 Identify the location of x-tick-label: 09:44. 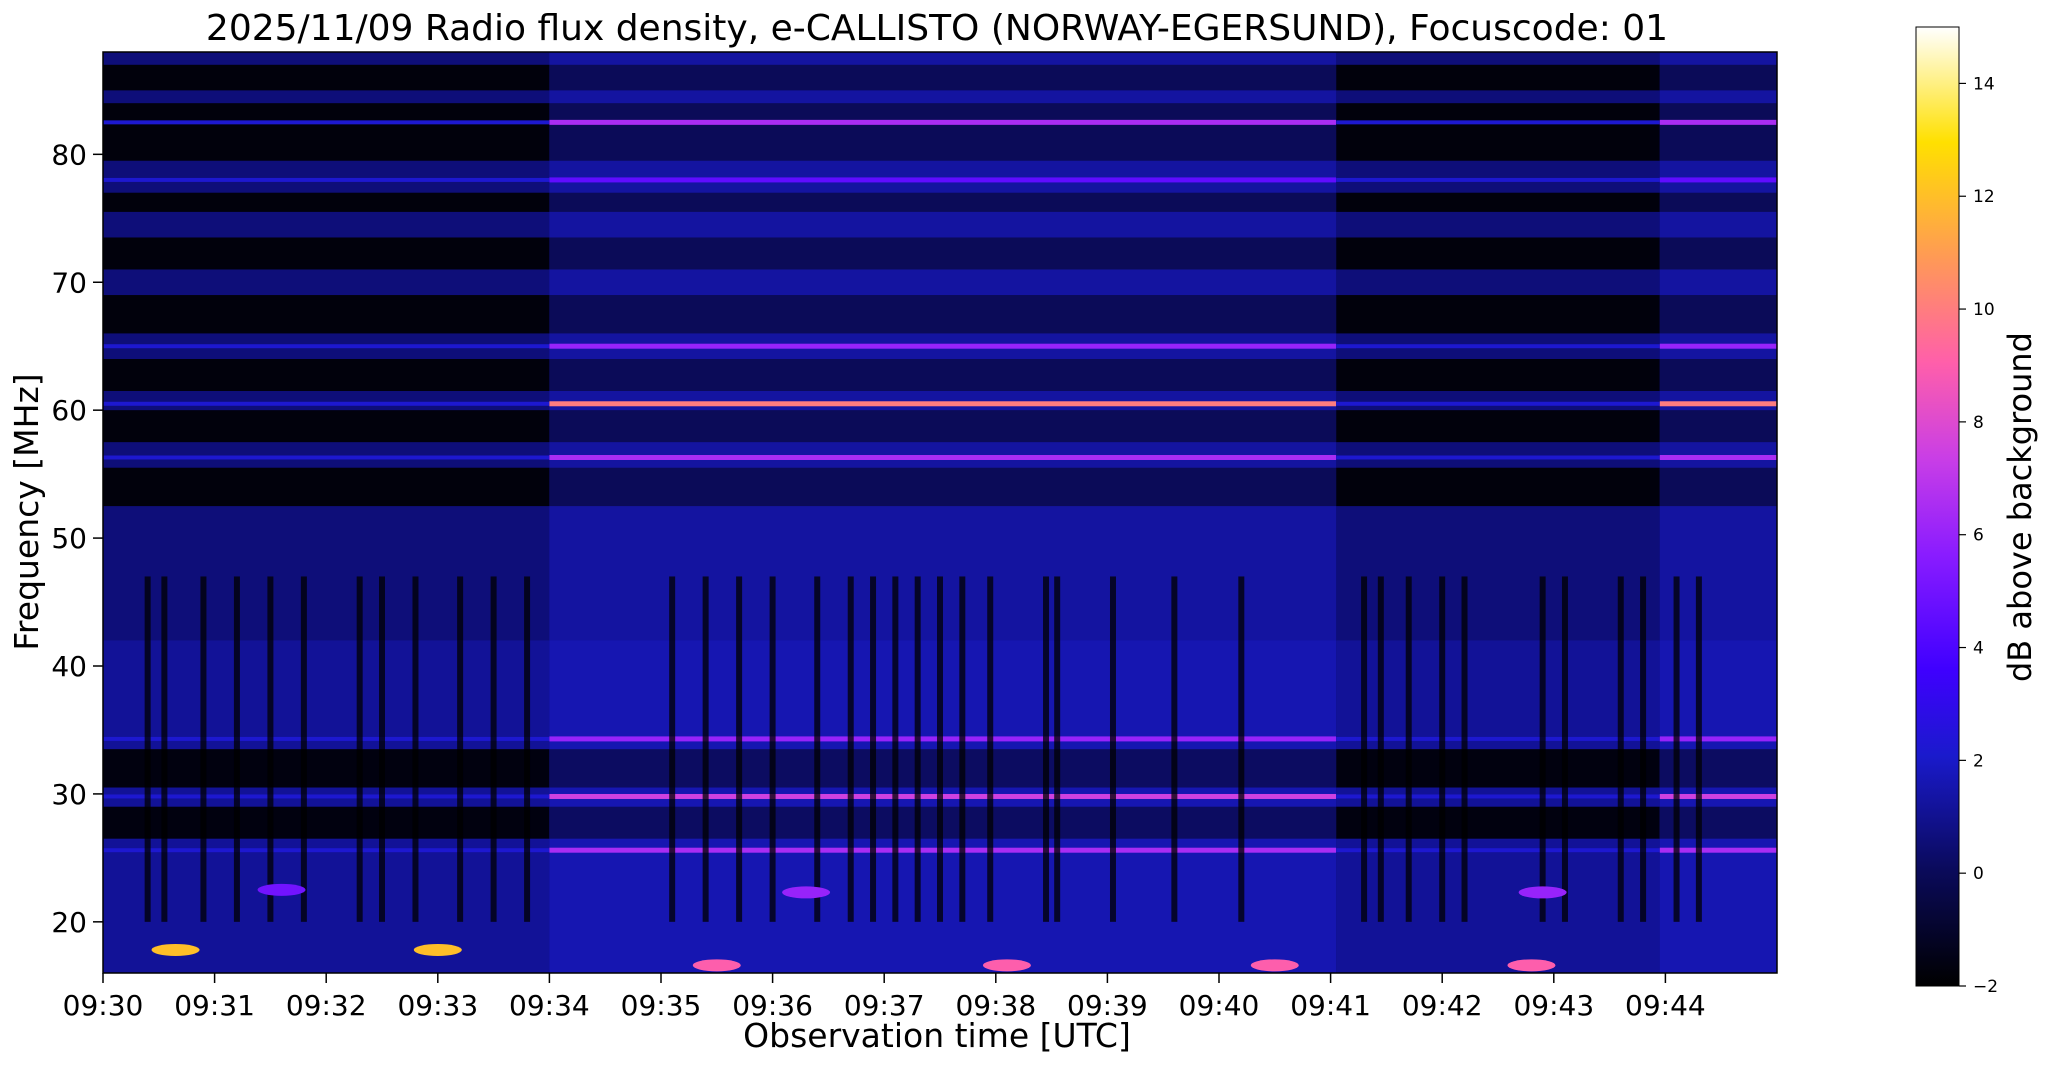
(1665, 1005).